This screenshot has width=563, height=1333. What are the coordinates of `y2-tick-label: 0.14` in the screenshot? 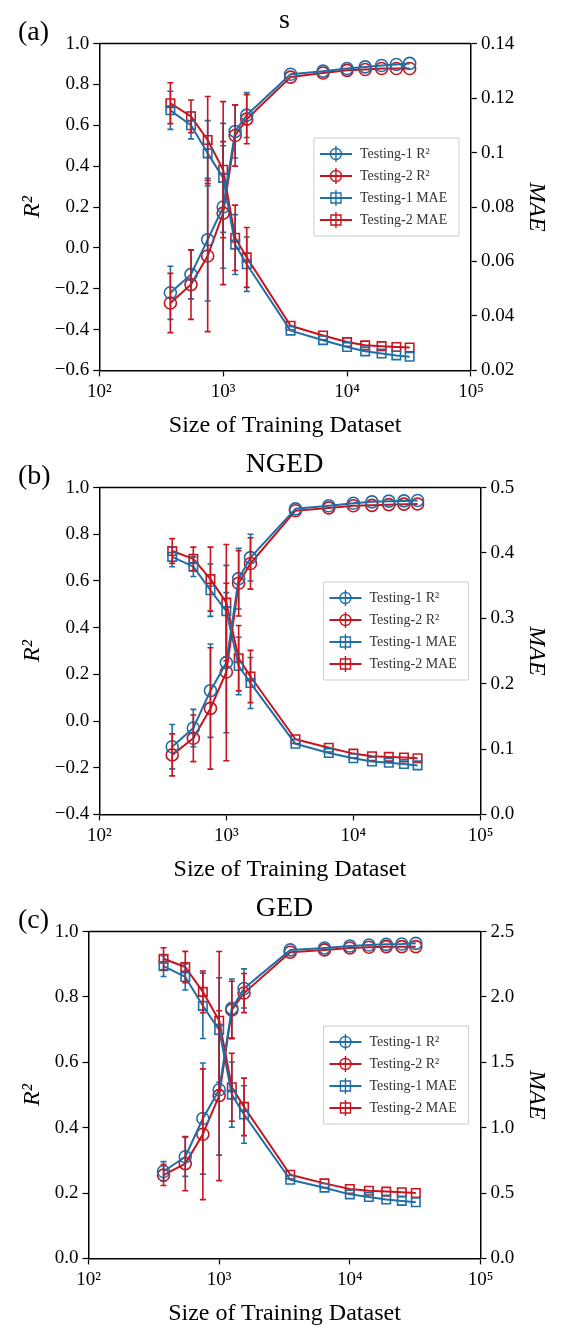 It's located at (497, 42).